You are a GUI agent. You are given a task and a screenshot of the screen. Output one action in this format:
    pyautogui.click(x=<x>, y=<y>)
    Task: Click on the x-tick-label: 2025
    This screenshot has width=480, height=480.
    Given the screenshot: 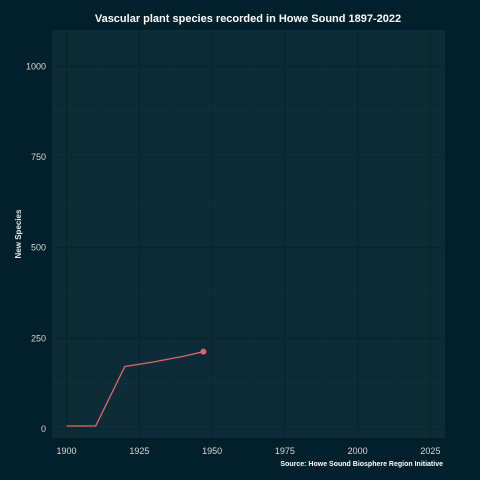 What is the action you would take?
    pyautogui.click(x=430, y=451)
    